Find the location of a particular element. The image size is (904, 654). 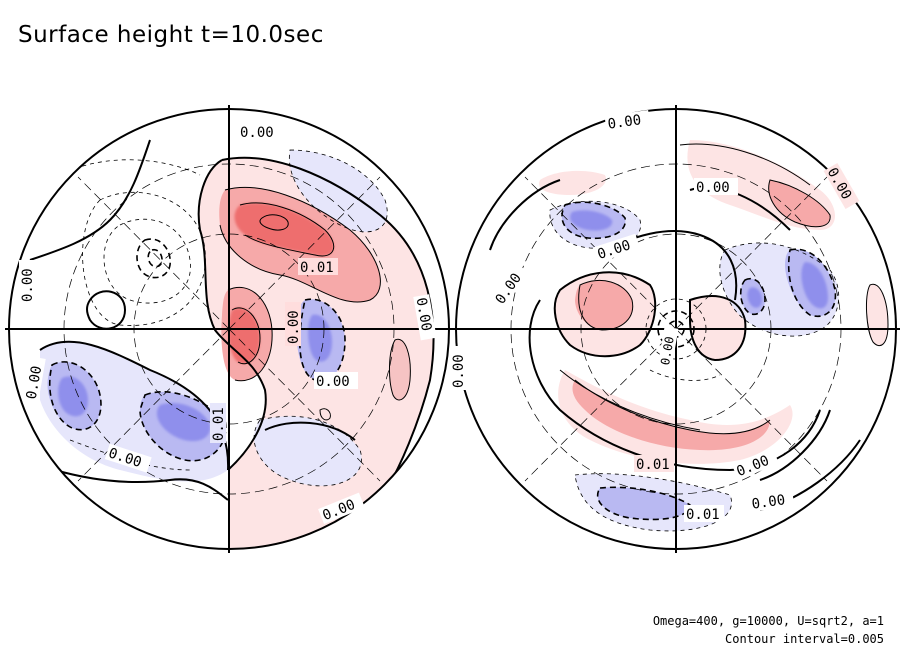

right-negative-strong-region is located at coordinates (814, 285).